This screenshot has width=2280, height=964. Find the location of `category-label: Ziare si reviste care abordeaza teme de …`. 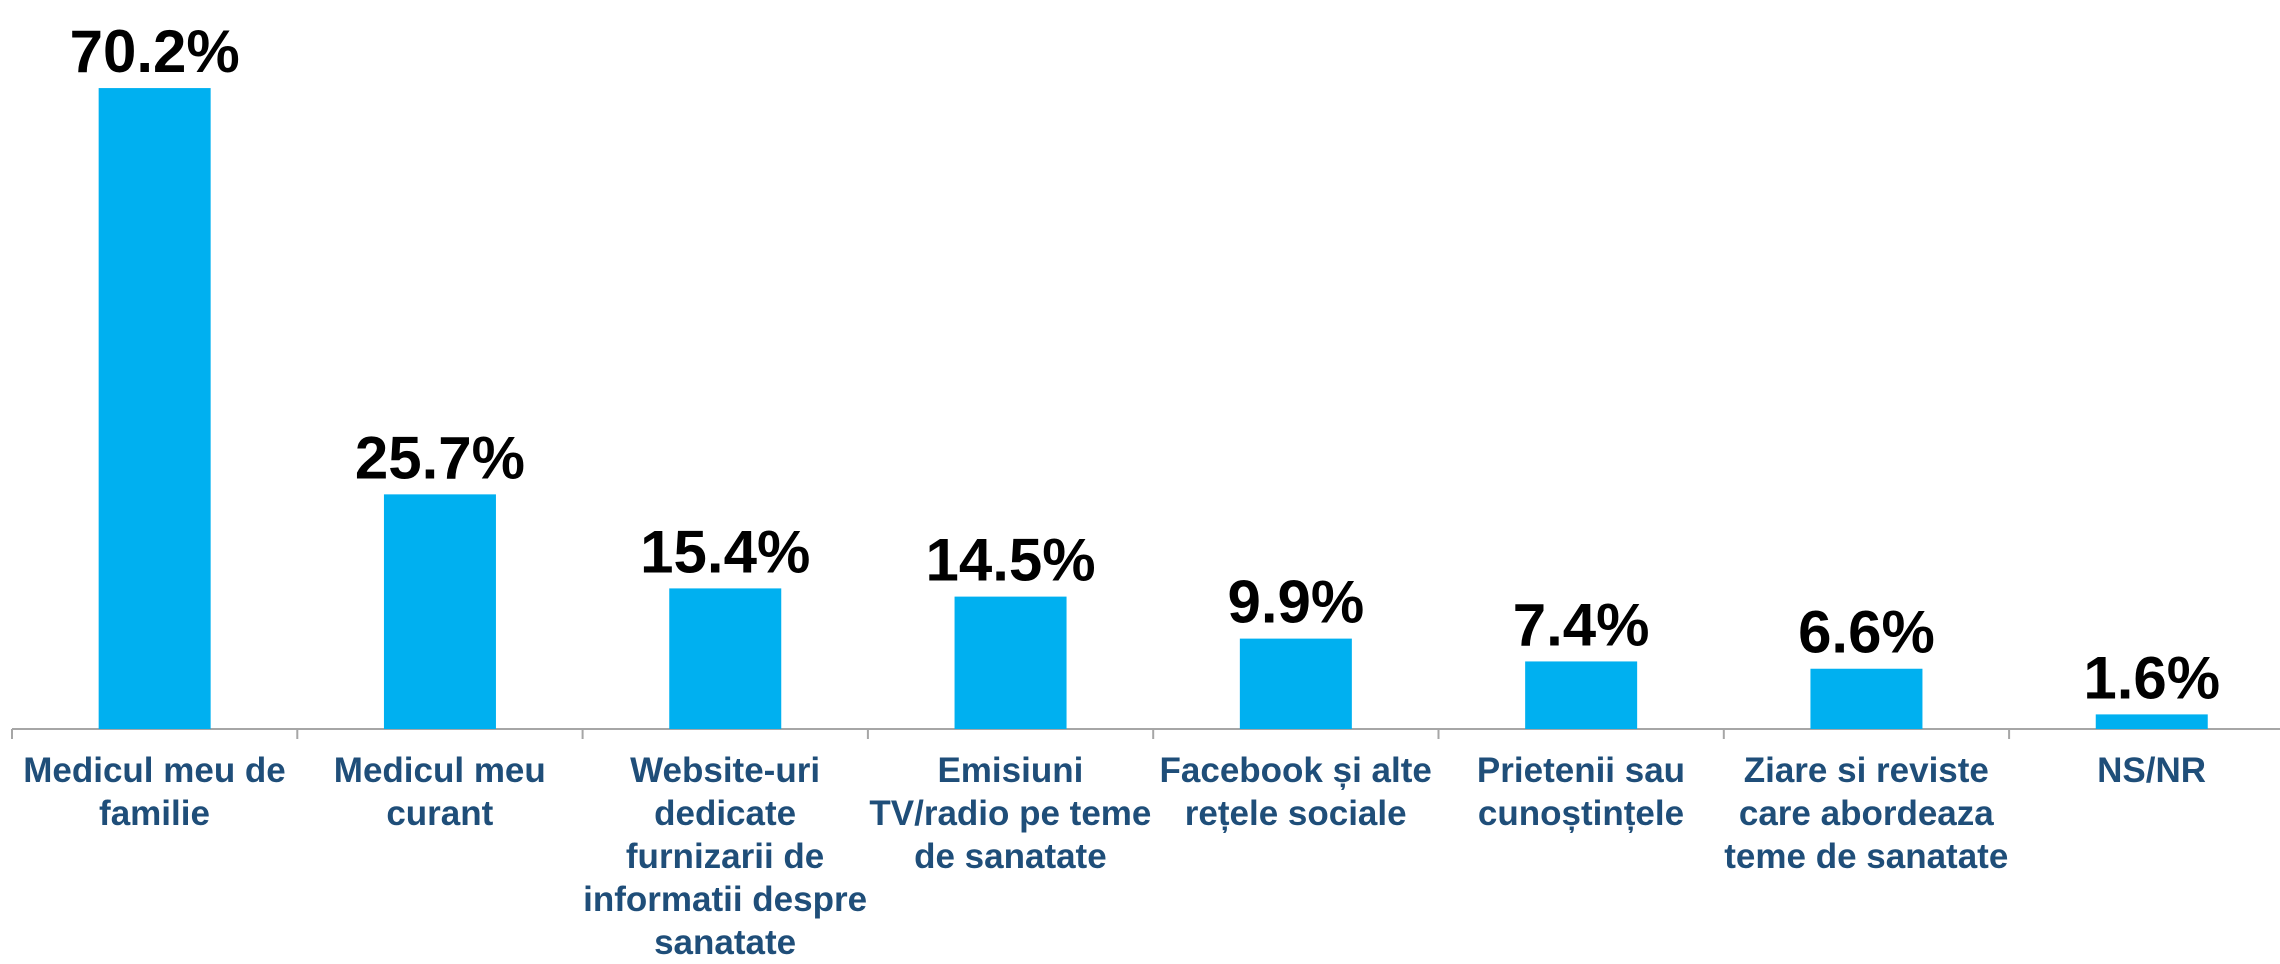

category-label: Ziare si reviste care abordeaza teme de … is located at coordinates (1866, 813).